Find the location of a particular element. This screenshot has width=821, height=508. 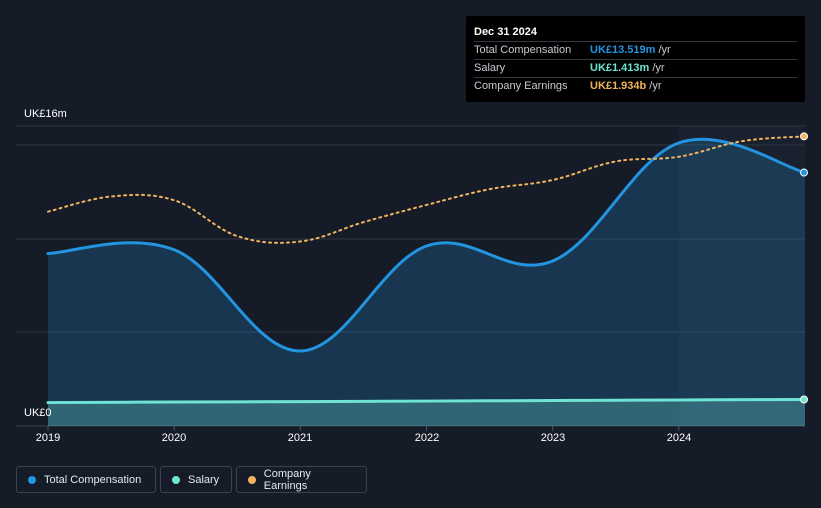

legend-label: Total Compensation is located at coordinates (93, 479).